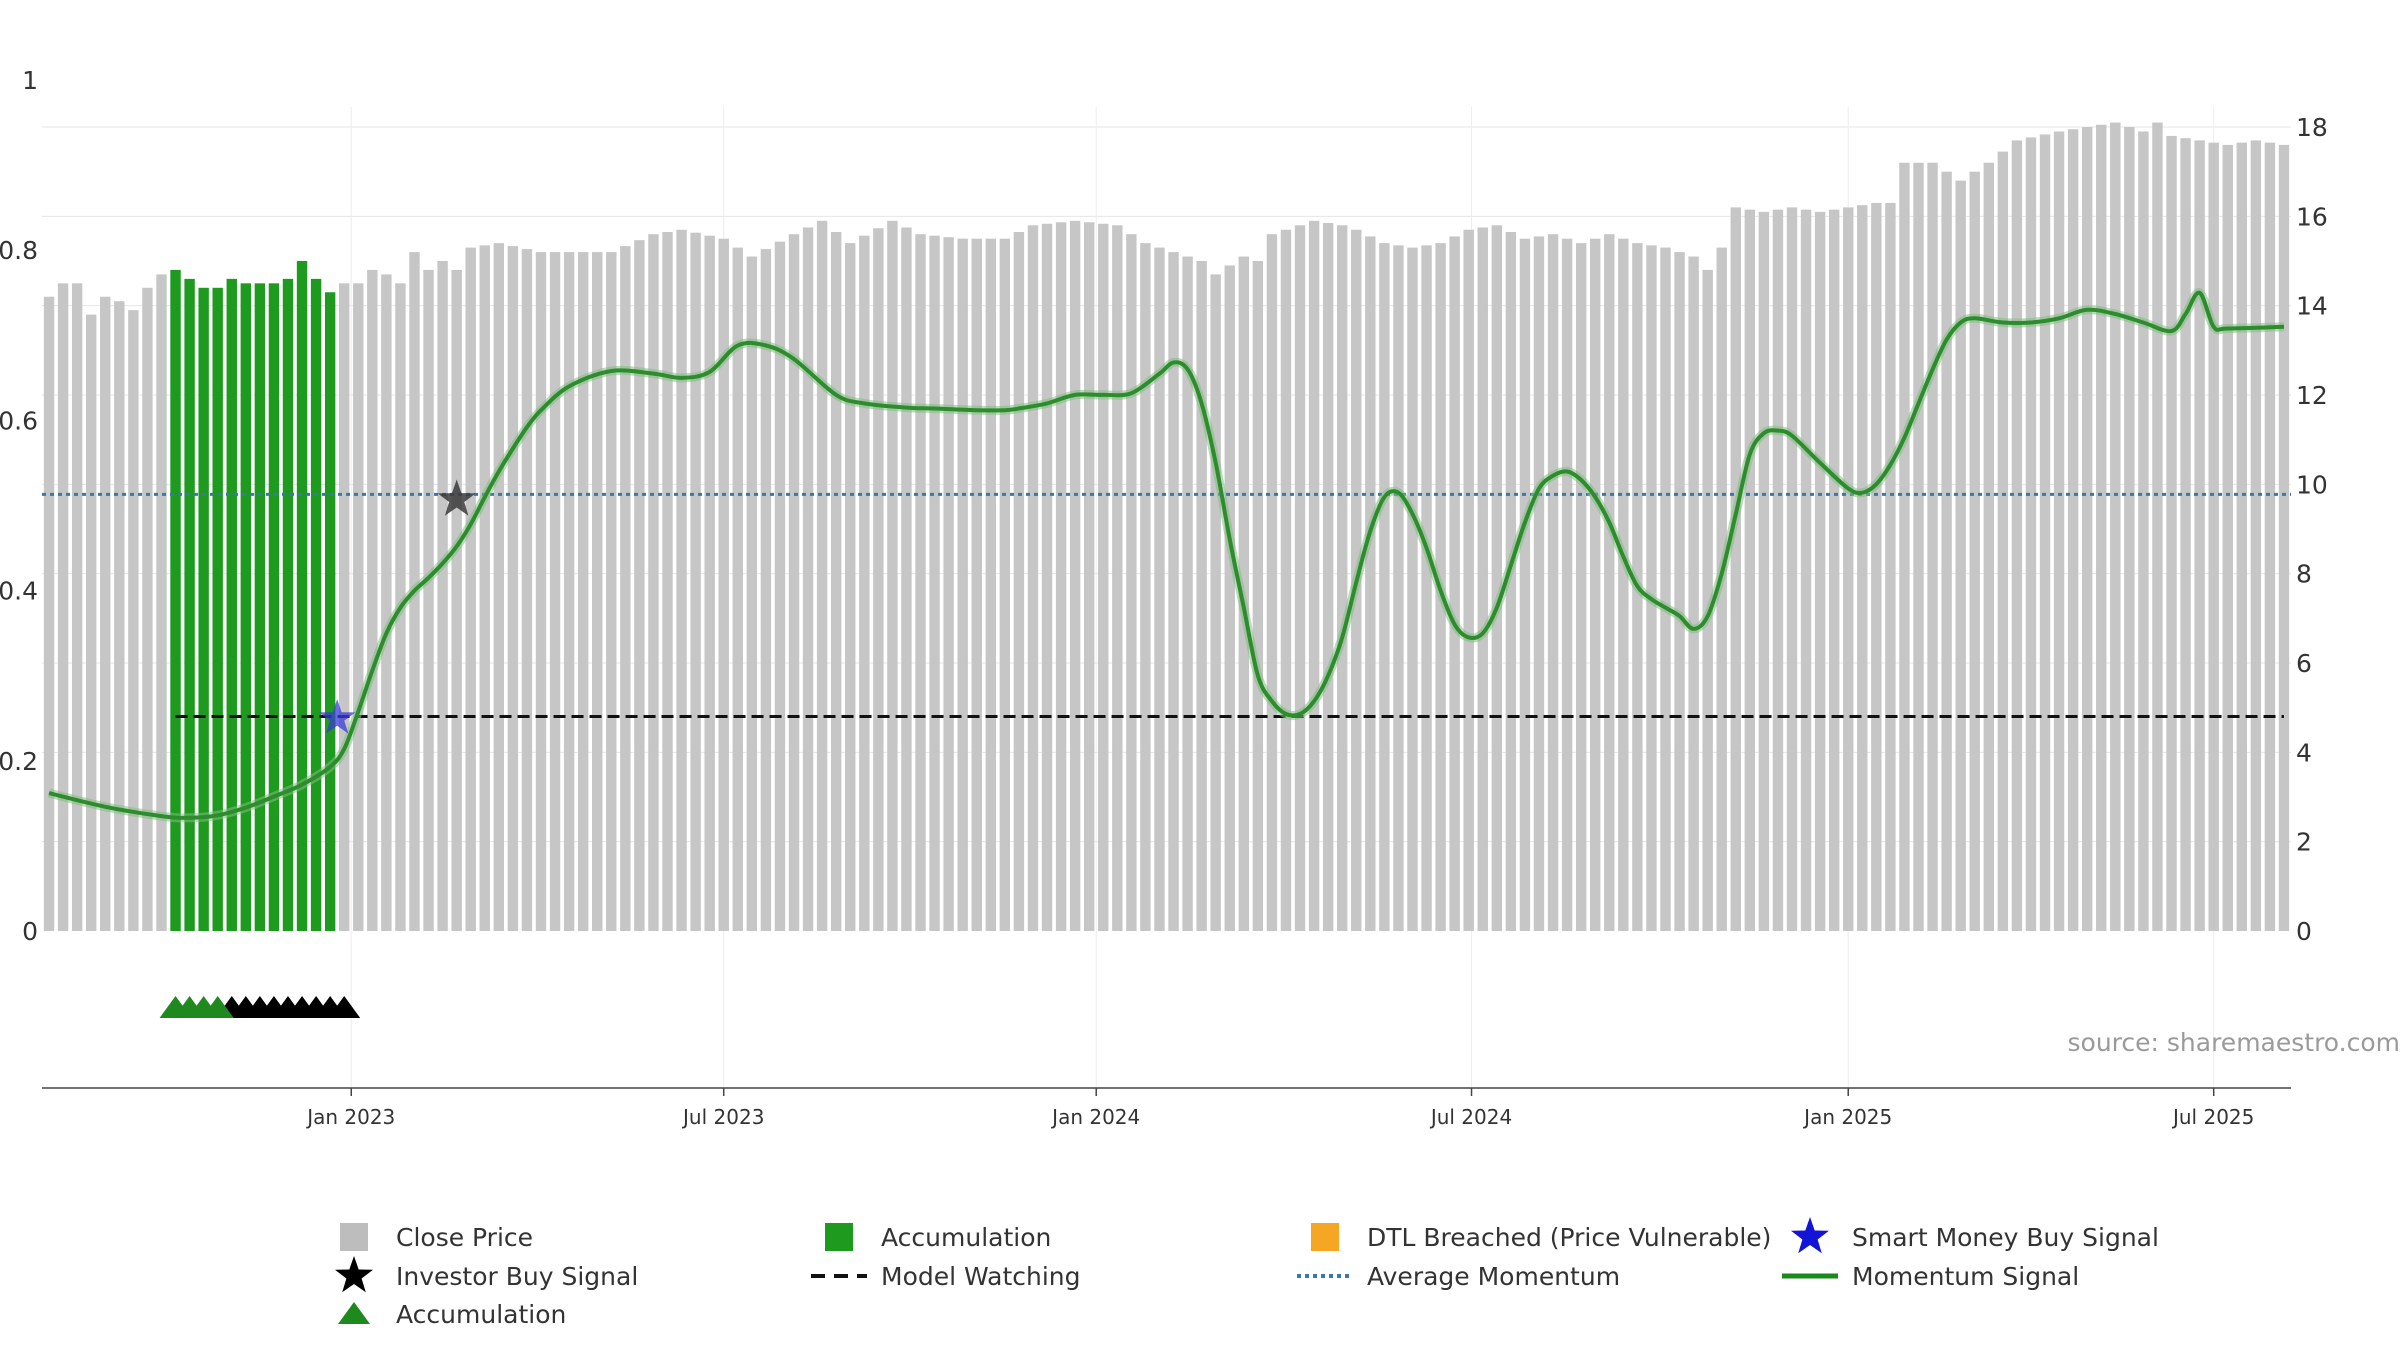 The height and width of the screenshot is (1350, 2400). What do you see at coordinates (464, 1237) in the screenshot?
I see `legend-close-price-label: Close Price` at bounding box center [464, 1237].